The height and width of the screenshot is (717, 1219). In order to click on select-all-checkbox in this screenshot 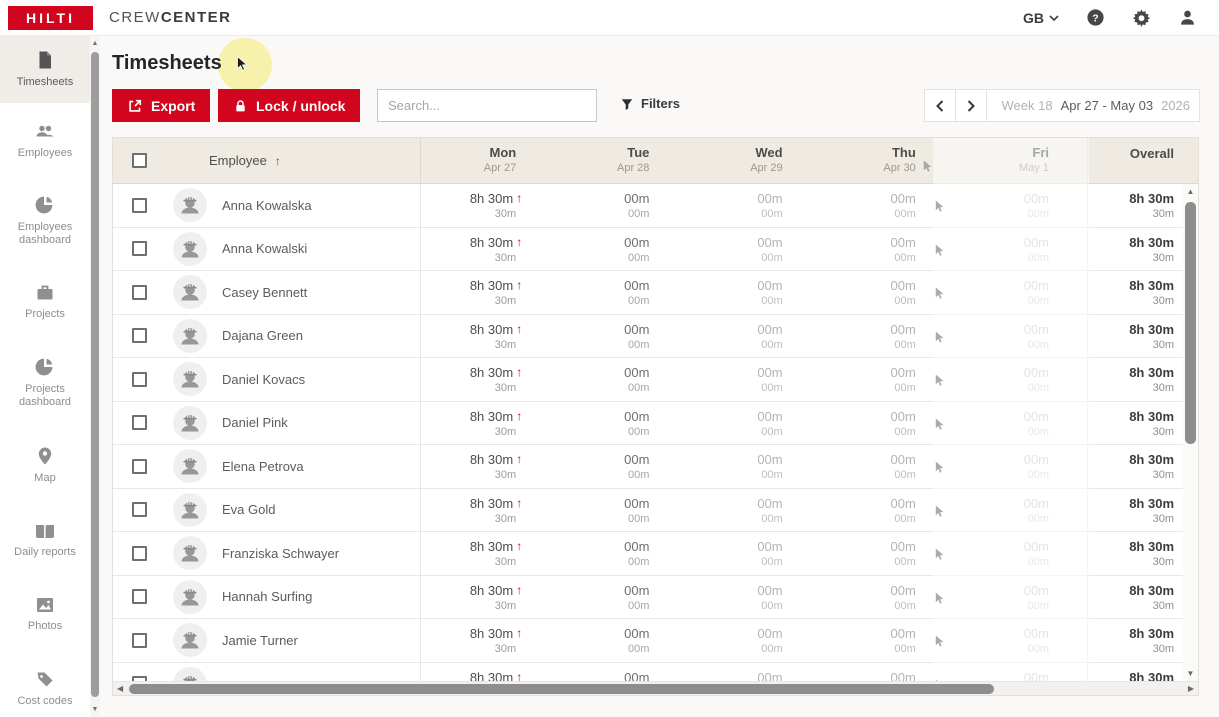, I will do `click(139, 160)`.